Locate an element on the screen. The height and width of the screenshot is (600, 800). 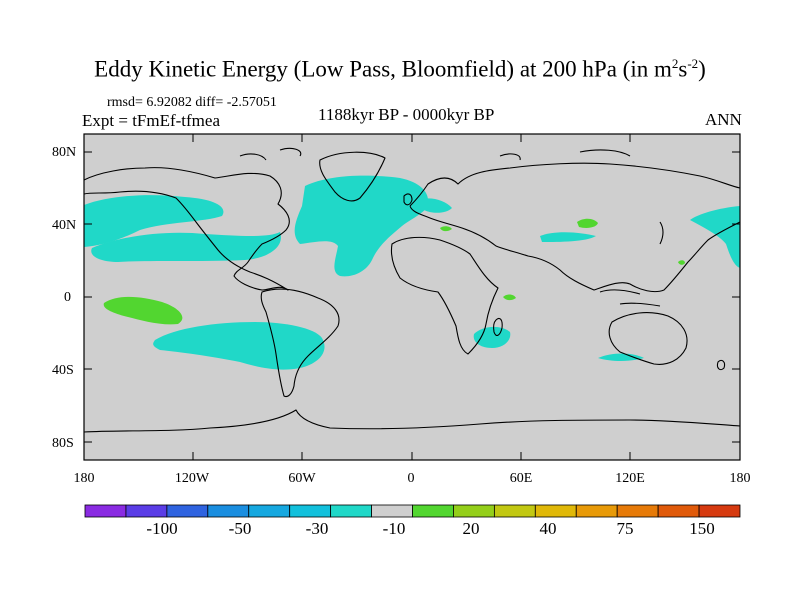
x-label-0: 0 is located at coordinates (411, 478).